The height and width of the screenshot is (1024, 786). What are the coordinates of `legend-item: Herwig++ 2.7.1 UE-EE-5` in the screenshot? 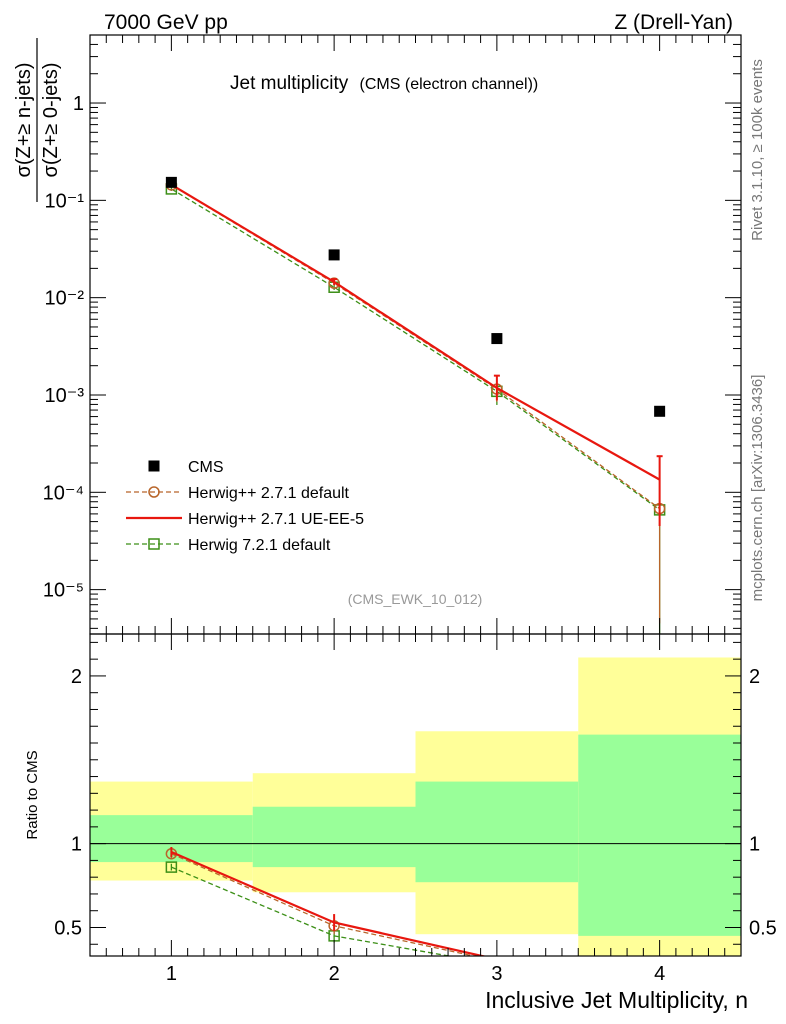 It's located at (245, 519).